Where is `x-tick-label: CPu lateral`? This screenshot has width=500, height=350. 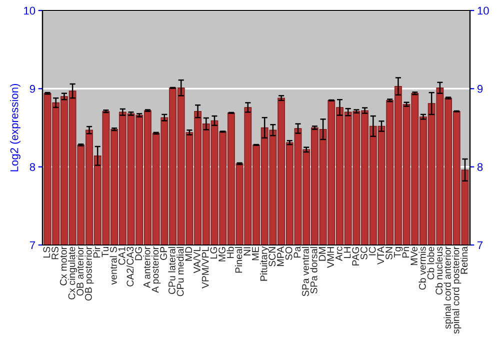 x-tick-label: CPu lateral is located at coordinates (172, 270).